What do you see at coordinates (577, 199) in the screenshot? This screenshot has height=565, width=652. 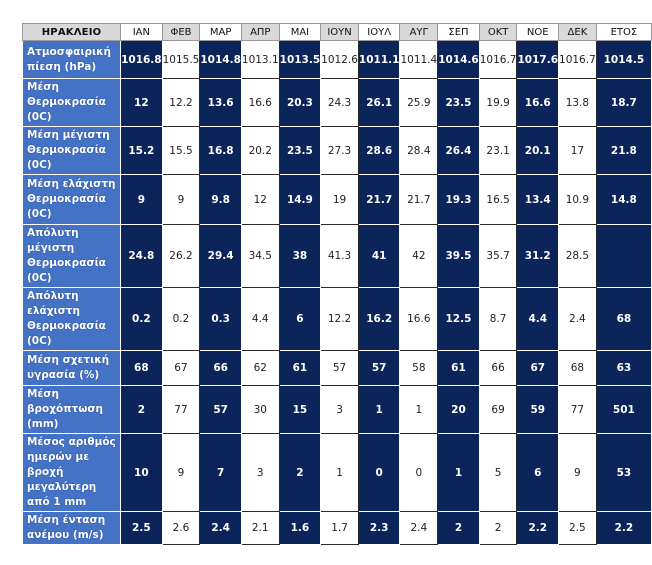 I see `value-cell: 10.9` at bounding box center [577, 199].